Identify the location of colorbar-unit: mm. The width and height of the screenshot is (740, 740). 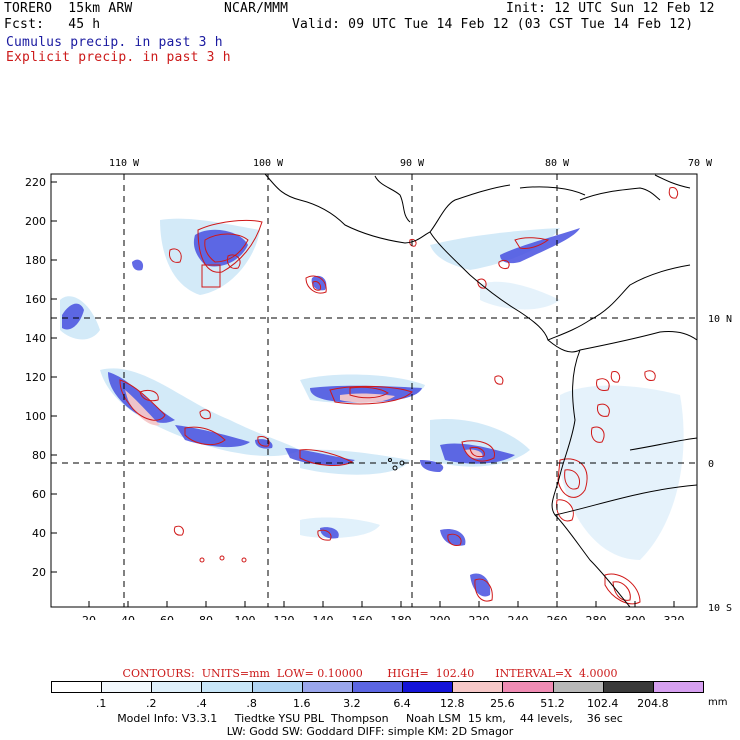
(718, 702).